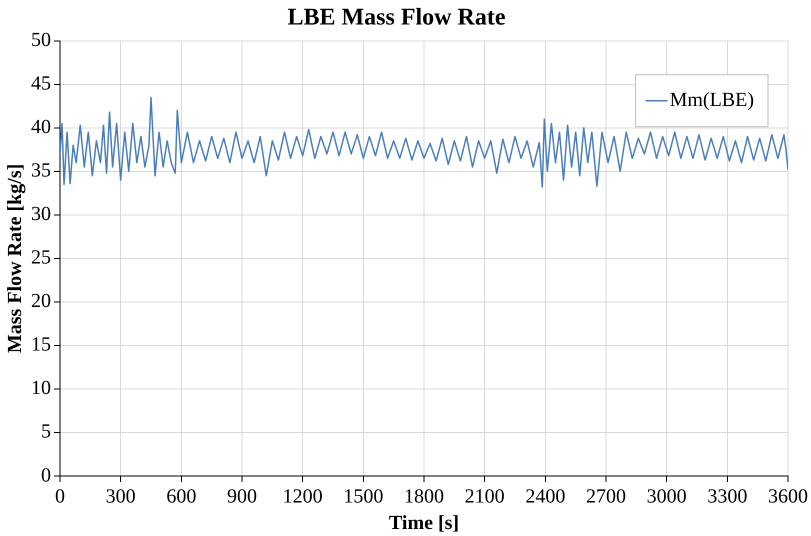  What do you see at coordinates (788, 496) in the screenshot?
I see `x-tick-label: 3600` at bounding box center [788, 496].